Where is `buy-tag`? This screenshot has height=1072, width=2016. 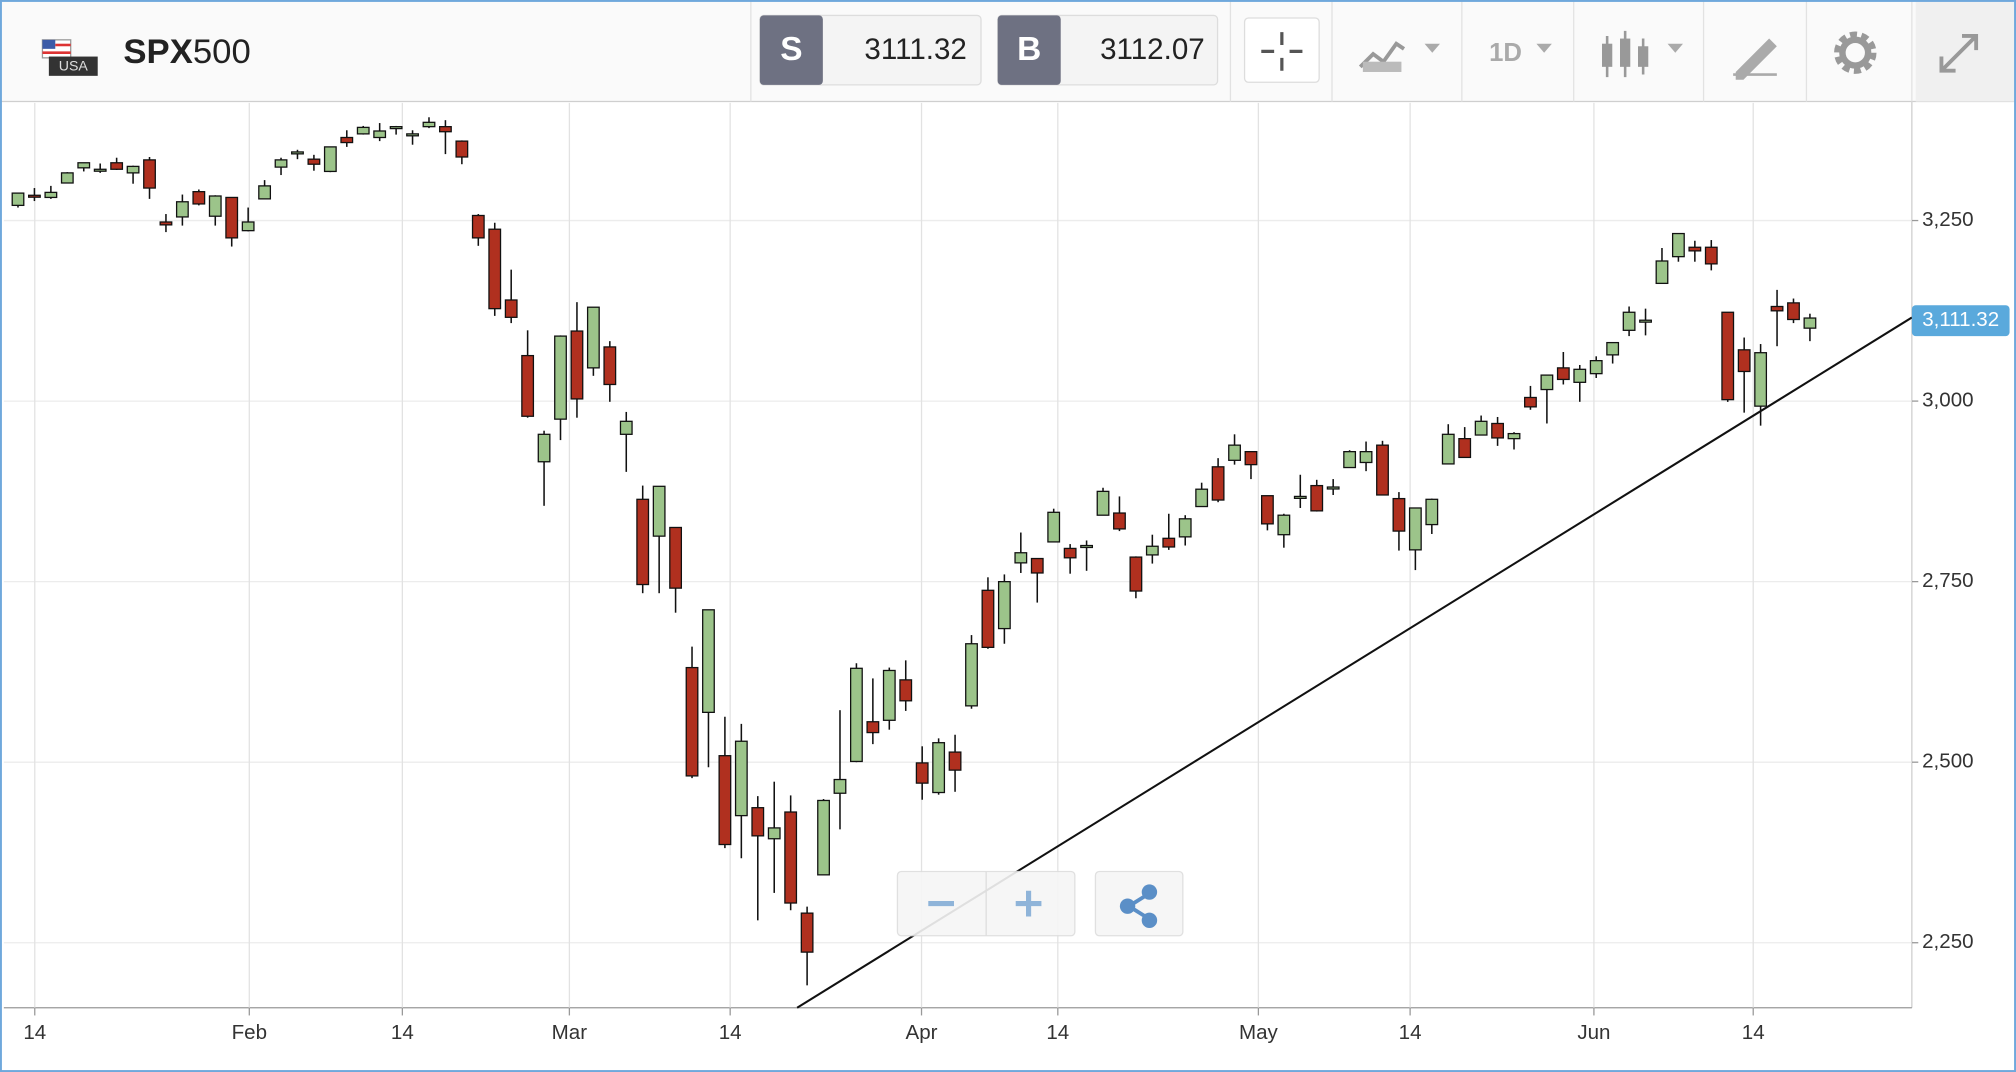 buy-tag is located at coordinates (1029, 50).